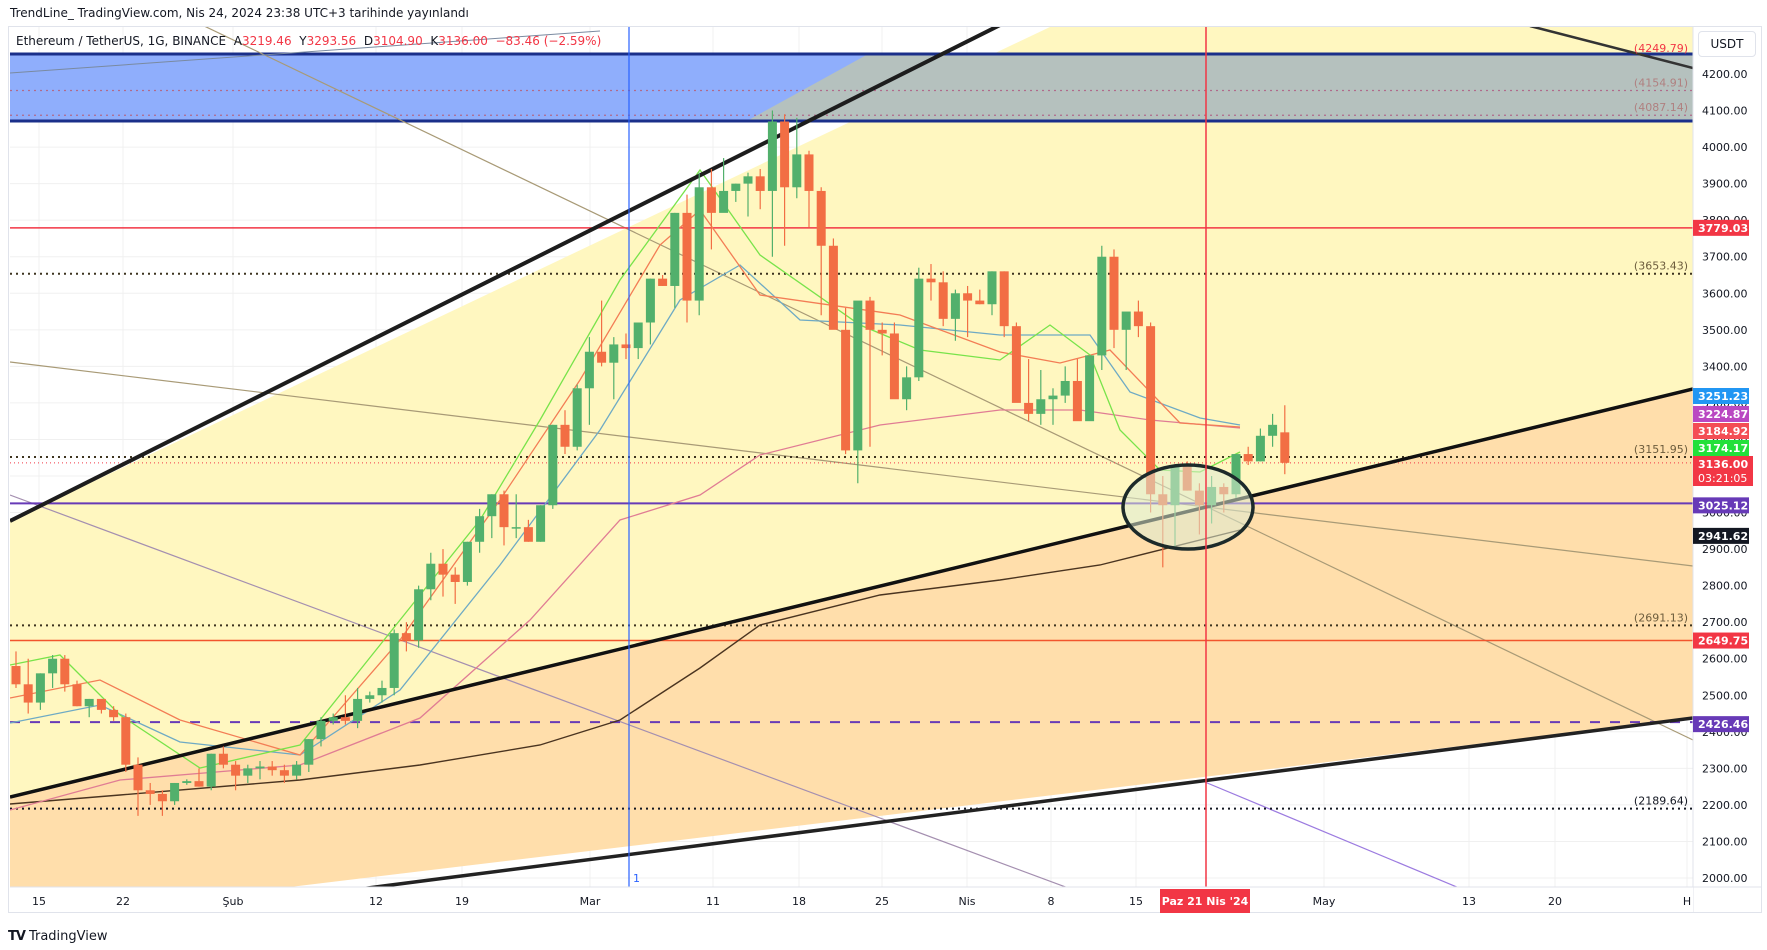 The width and height of the screenshot is (1767, 950). What do you see at coordinates (1725, 586) in the screenshot?
I see `svg-text: 2800.00` at bounding box center [1725, 586].